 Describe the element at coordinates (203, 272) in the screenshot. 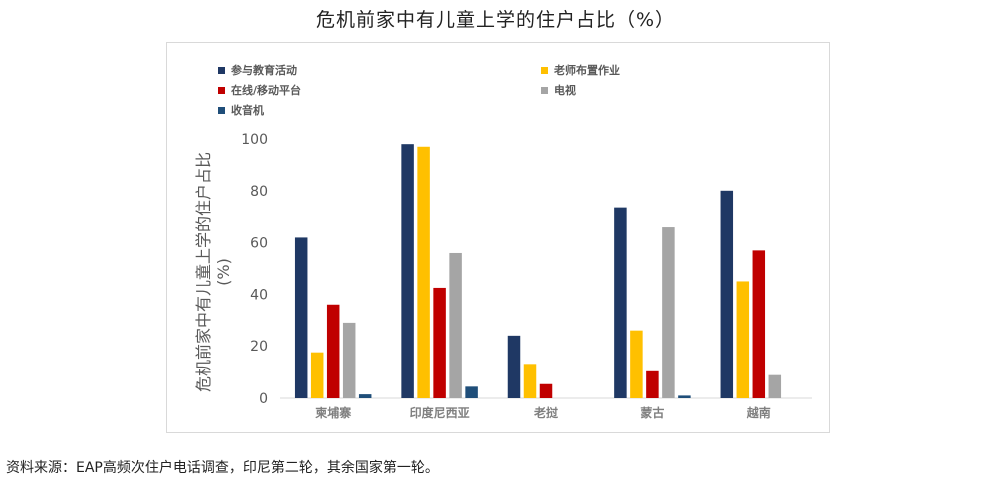

I see `y-axis-label: 危机前家中有儿童上学的住户占比` at that location.